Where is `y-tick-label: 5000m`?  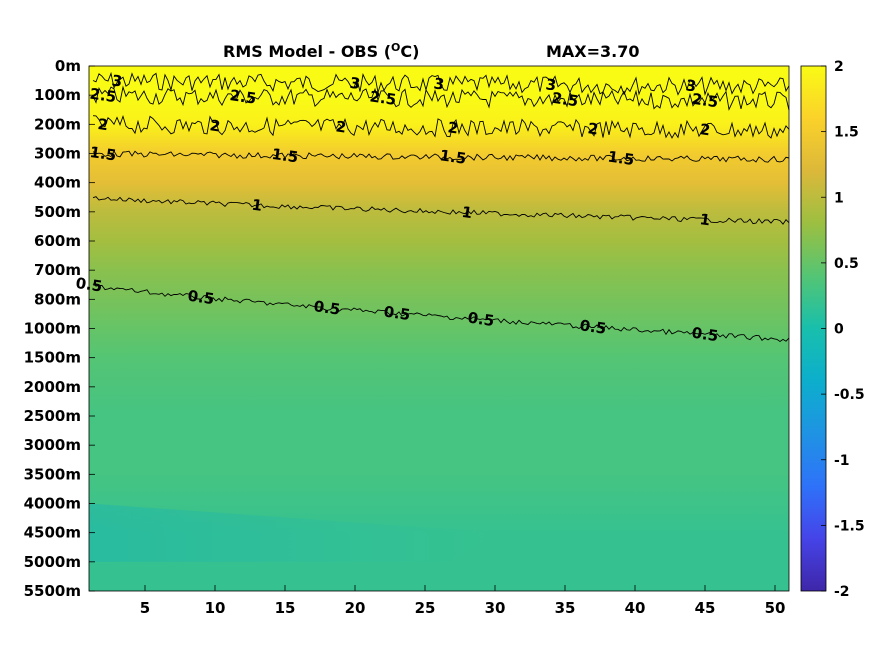
y-tick-label: 5000m is located at coordinates (52, 562).